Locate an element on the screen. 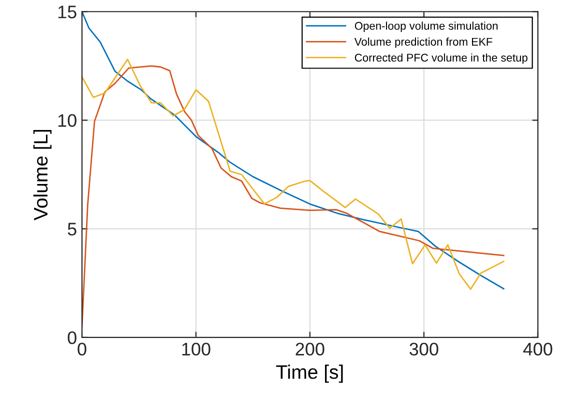 The width and height of the screenshot is (579, 415). y-tick-label: 15 is located at coordinates (67, 12).